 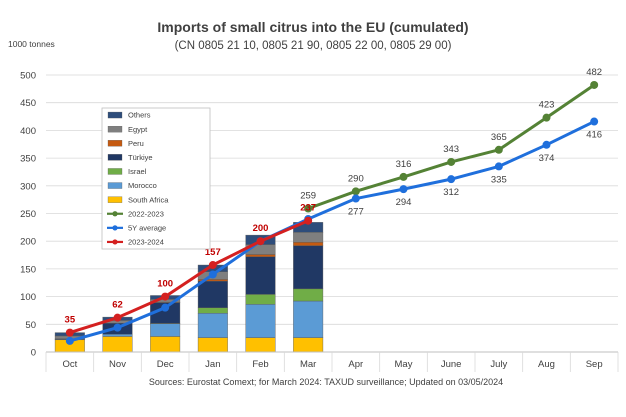 What do you see at coordinates (594, 364) in the screenshot?
I see `x-tick-label: Sep` at bounding box center [594, 364].